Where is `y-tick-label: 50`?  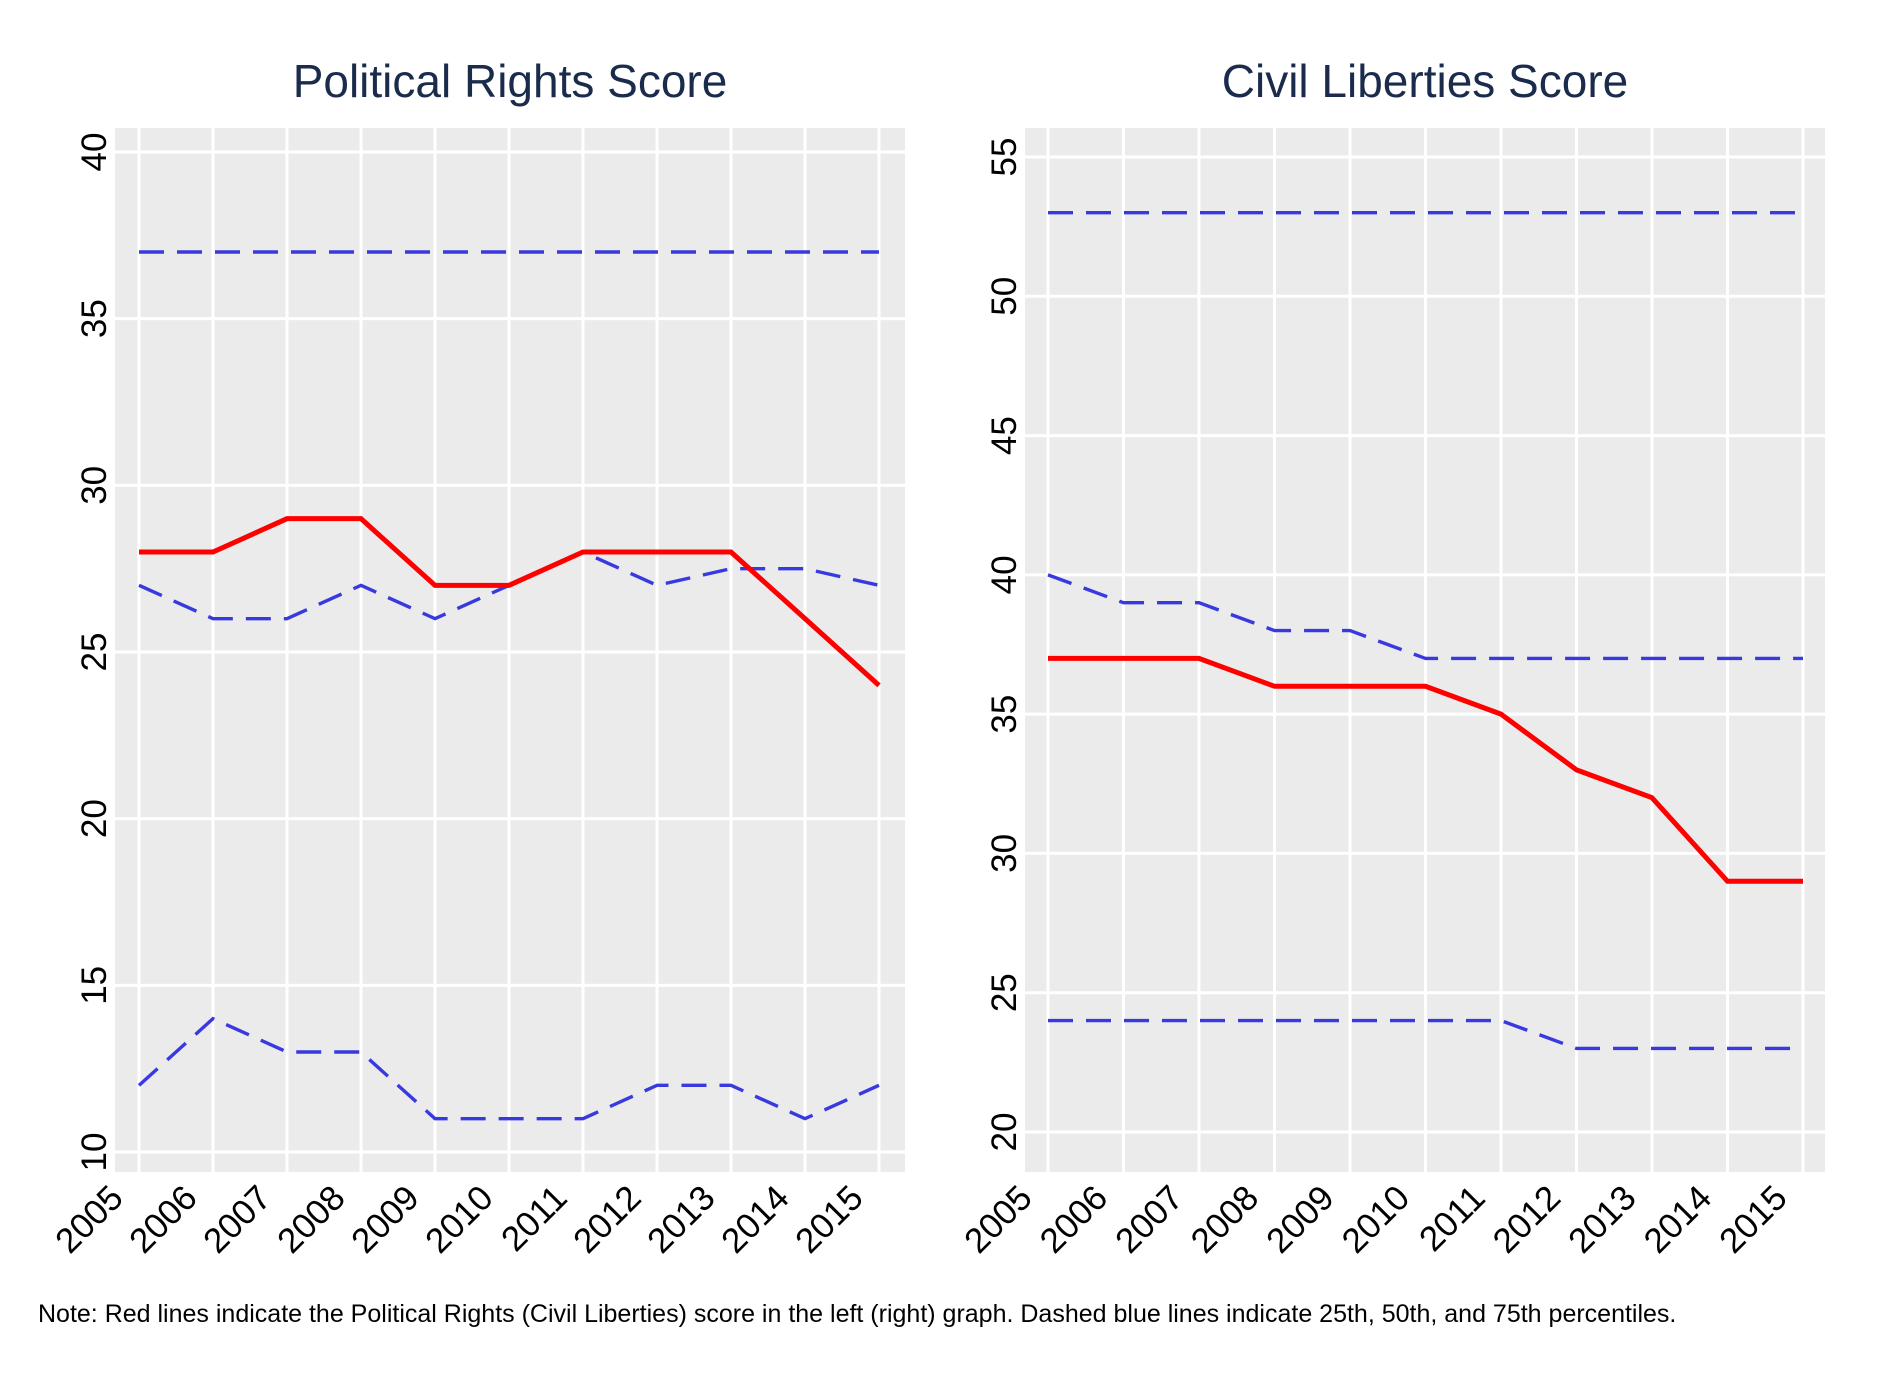 y-tick-label: 50 is located at coordinates (1004, 296).